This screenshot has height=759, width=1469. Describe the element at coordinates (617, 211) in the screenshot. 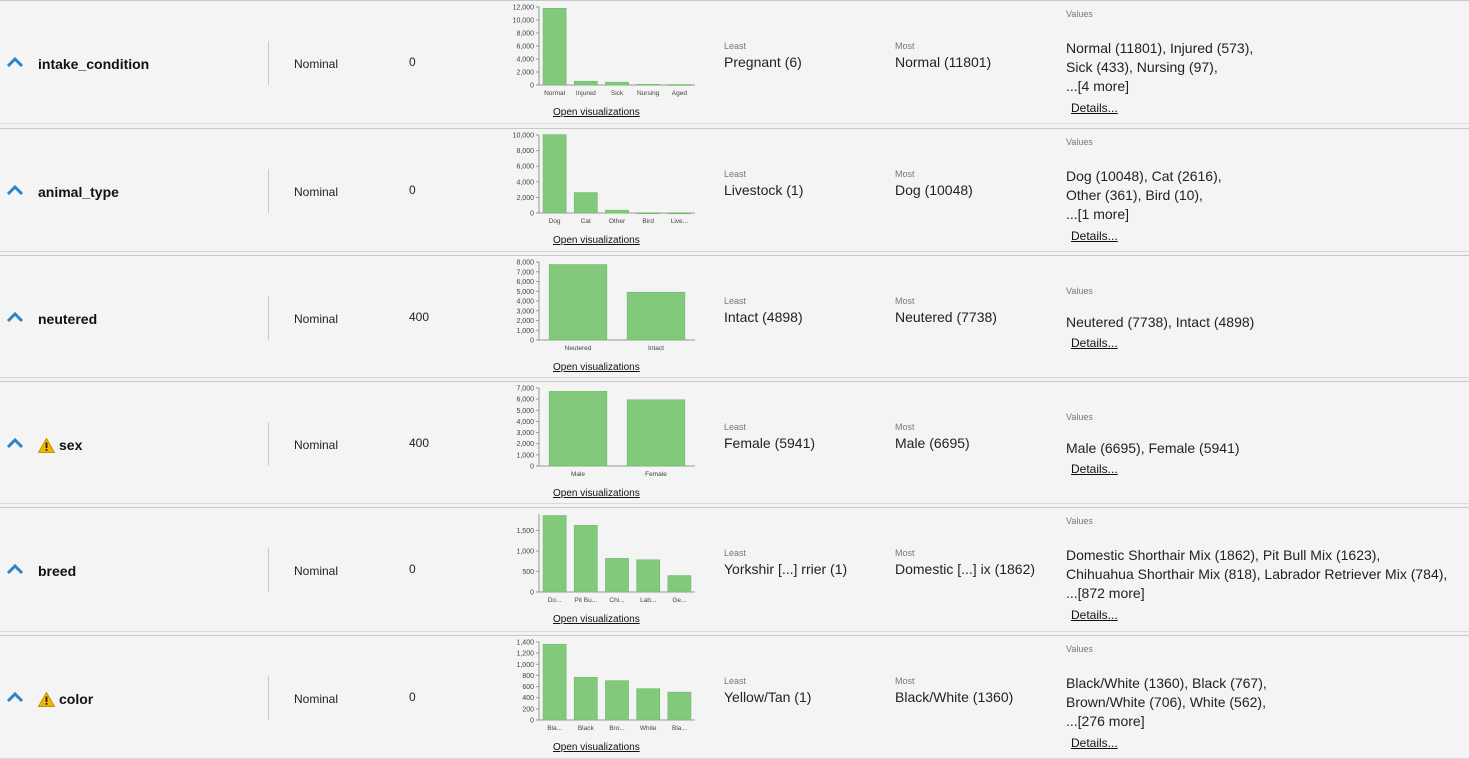

I see `bar-Other` at that location.